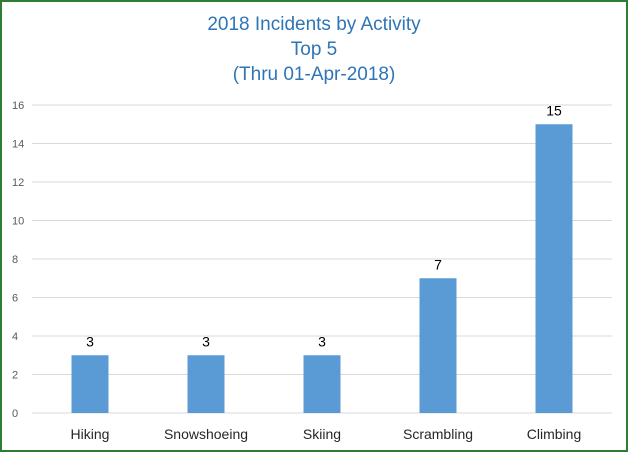 The image size is (628, 452). What do you see at coordinates (90, 384) in the screenshot?
I see `bar-hiking` at bounding box center [90, 384].